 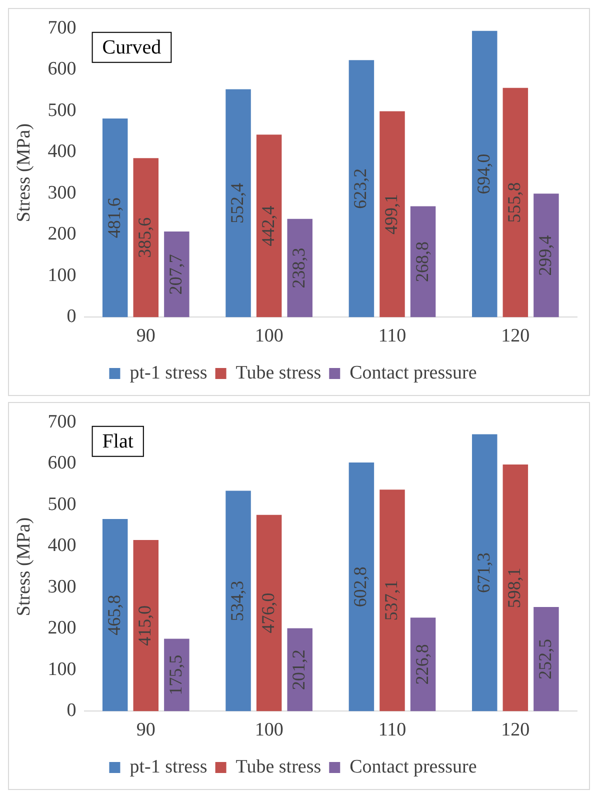 I want to click on data-label: 252,5, so click(x=544, y=659).